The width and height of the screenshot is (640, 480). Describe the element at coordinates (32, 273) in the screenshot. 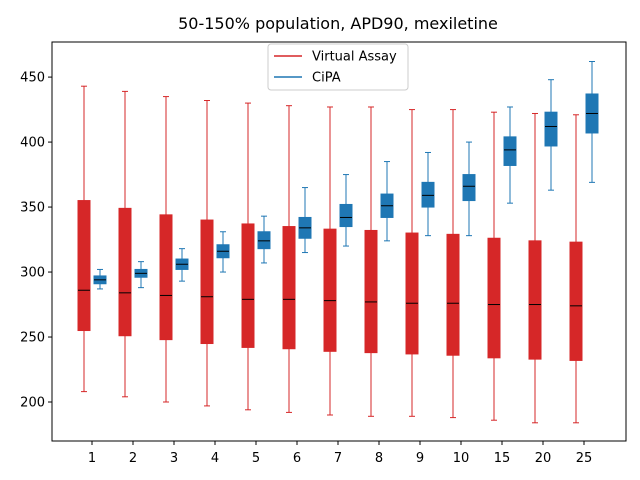

I see `y-tick-label: 300` at that location.